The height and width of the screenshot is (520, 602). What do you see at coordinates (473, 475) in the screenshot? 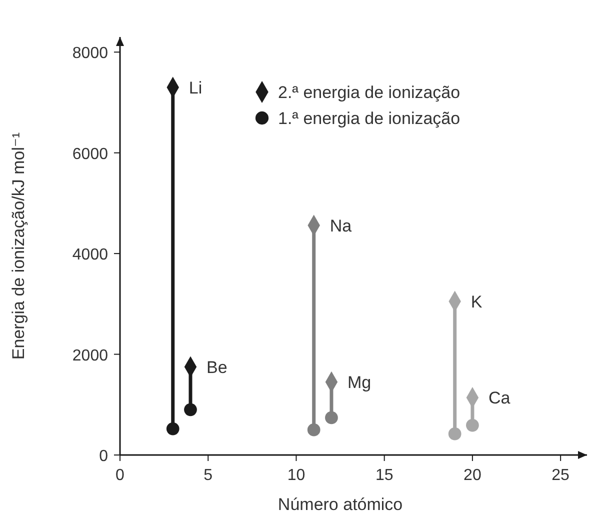
I see `x-tick-label: 20` at bounding box center [473, 475].